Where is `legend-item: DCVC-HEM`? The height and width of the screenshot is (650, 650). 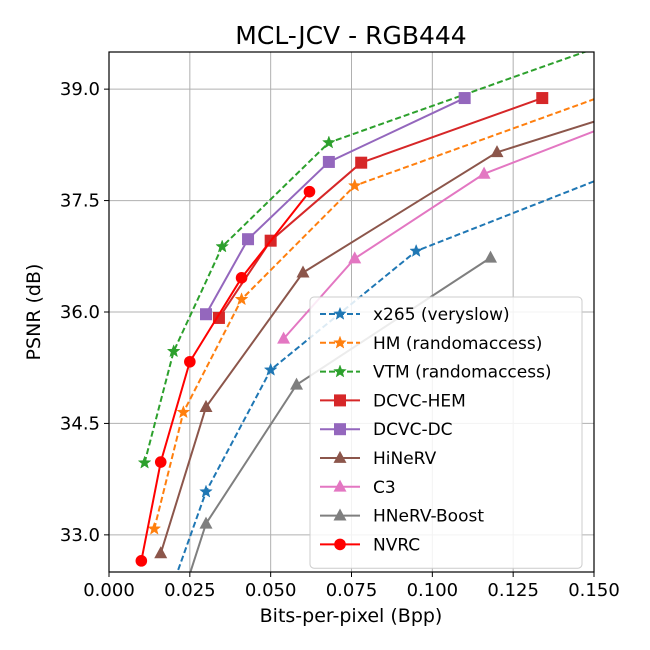
legend-item: DCVC-HEM is located at coordinates (393, 401).